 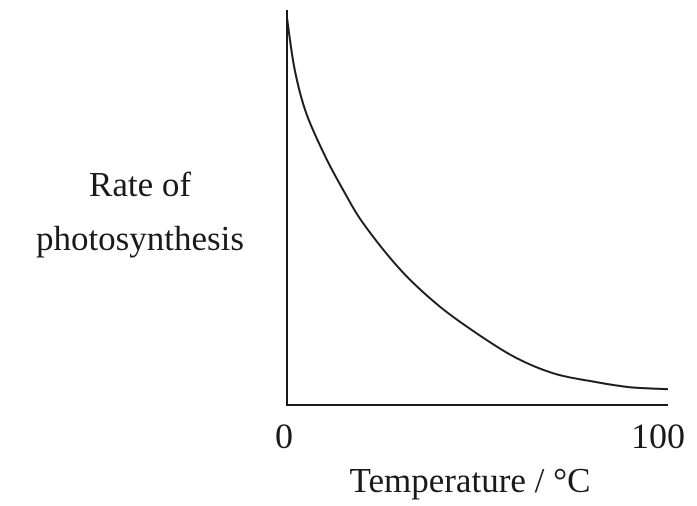 What do you see at coordinates (284, 436) in the screenshot?
I see `x-tick-label-0: 0` at bounding box center [284, 436].